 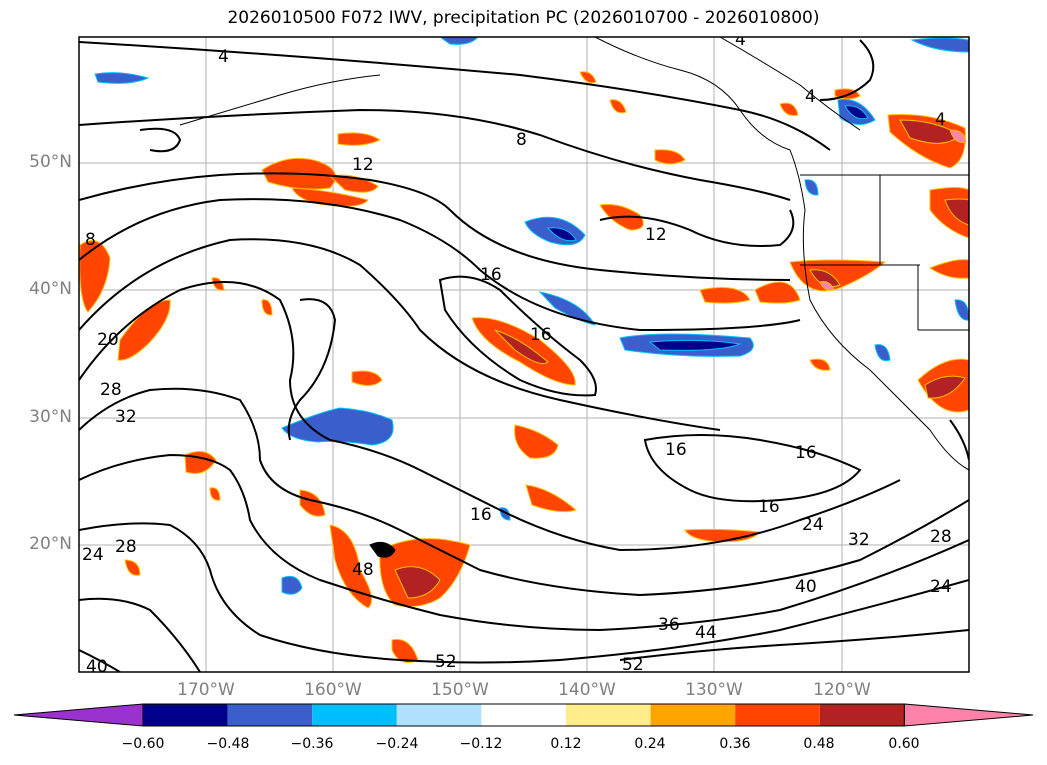 I want to click on contour-label: 36, so click(x=669, y=625).